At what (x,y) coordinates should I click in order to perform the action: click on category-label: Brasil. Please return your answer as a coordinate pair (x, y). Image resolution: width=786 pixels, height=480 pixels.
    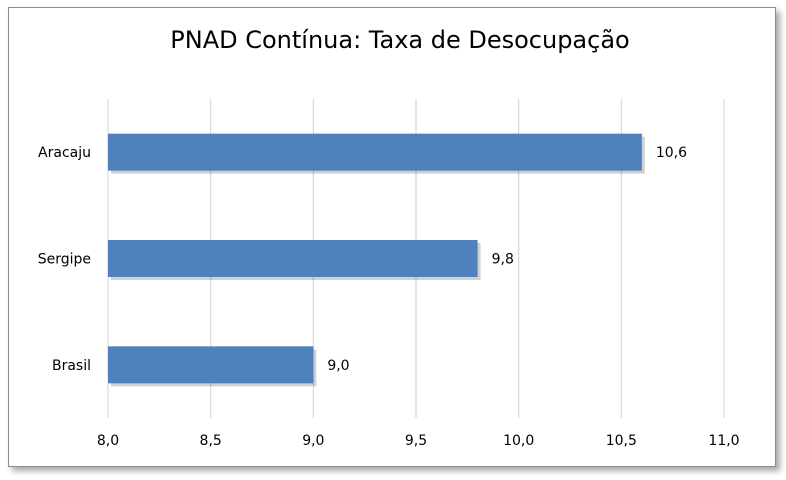
    Looking at the image, I should click on (71, 366).